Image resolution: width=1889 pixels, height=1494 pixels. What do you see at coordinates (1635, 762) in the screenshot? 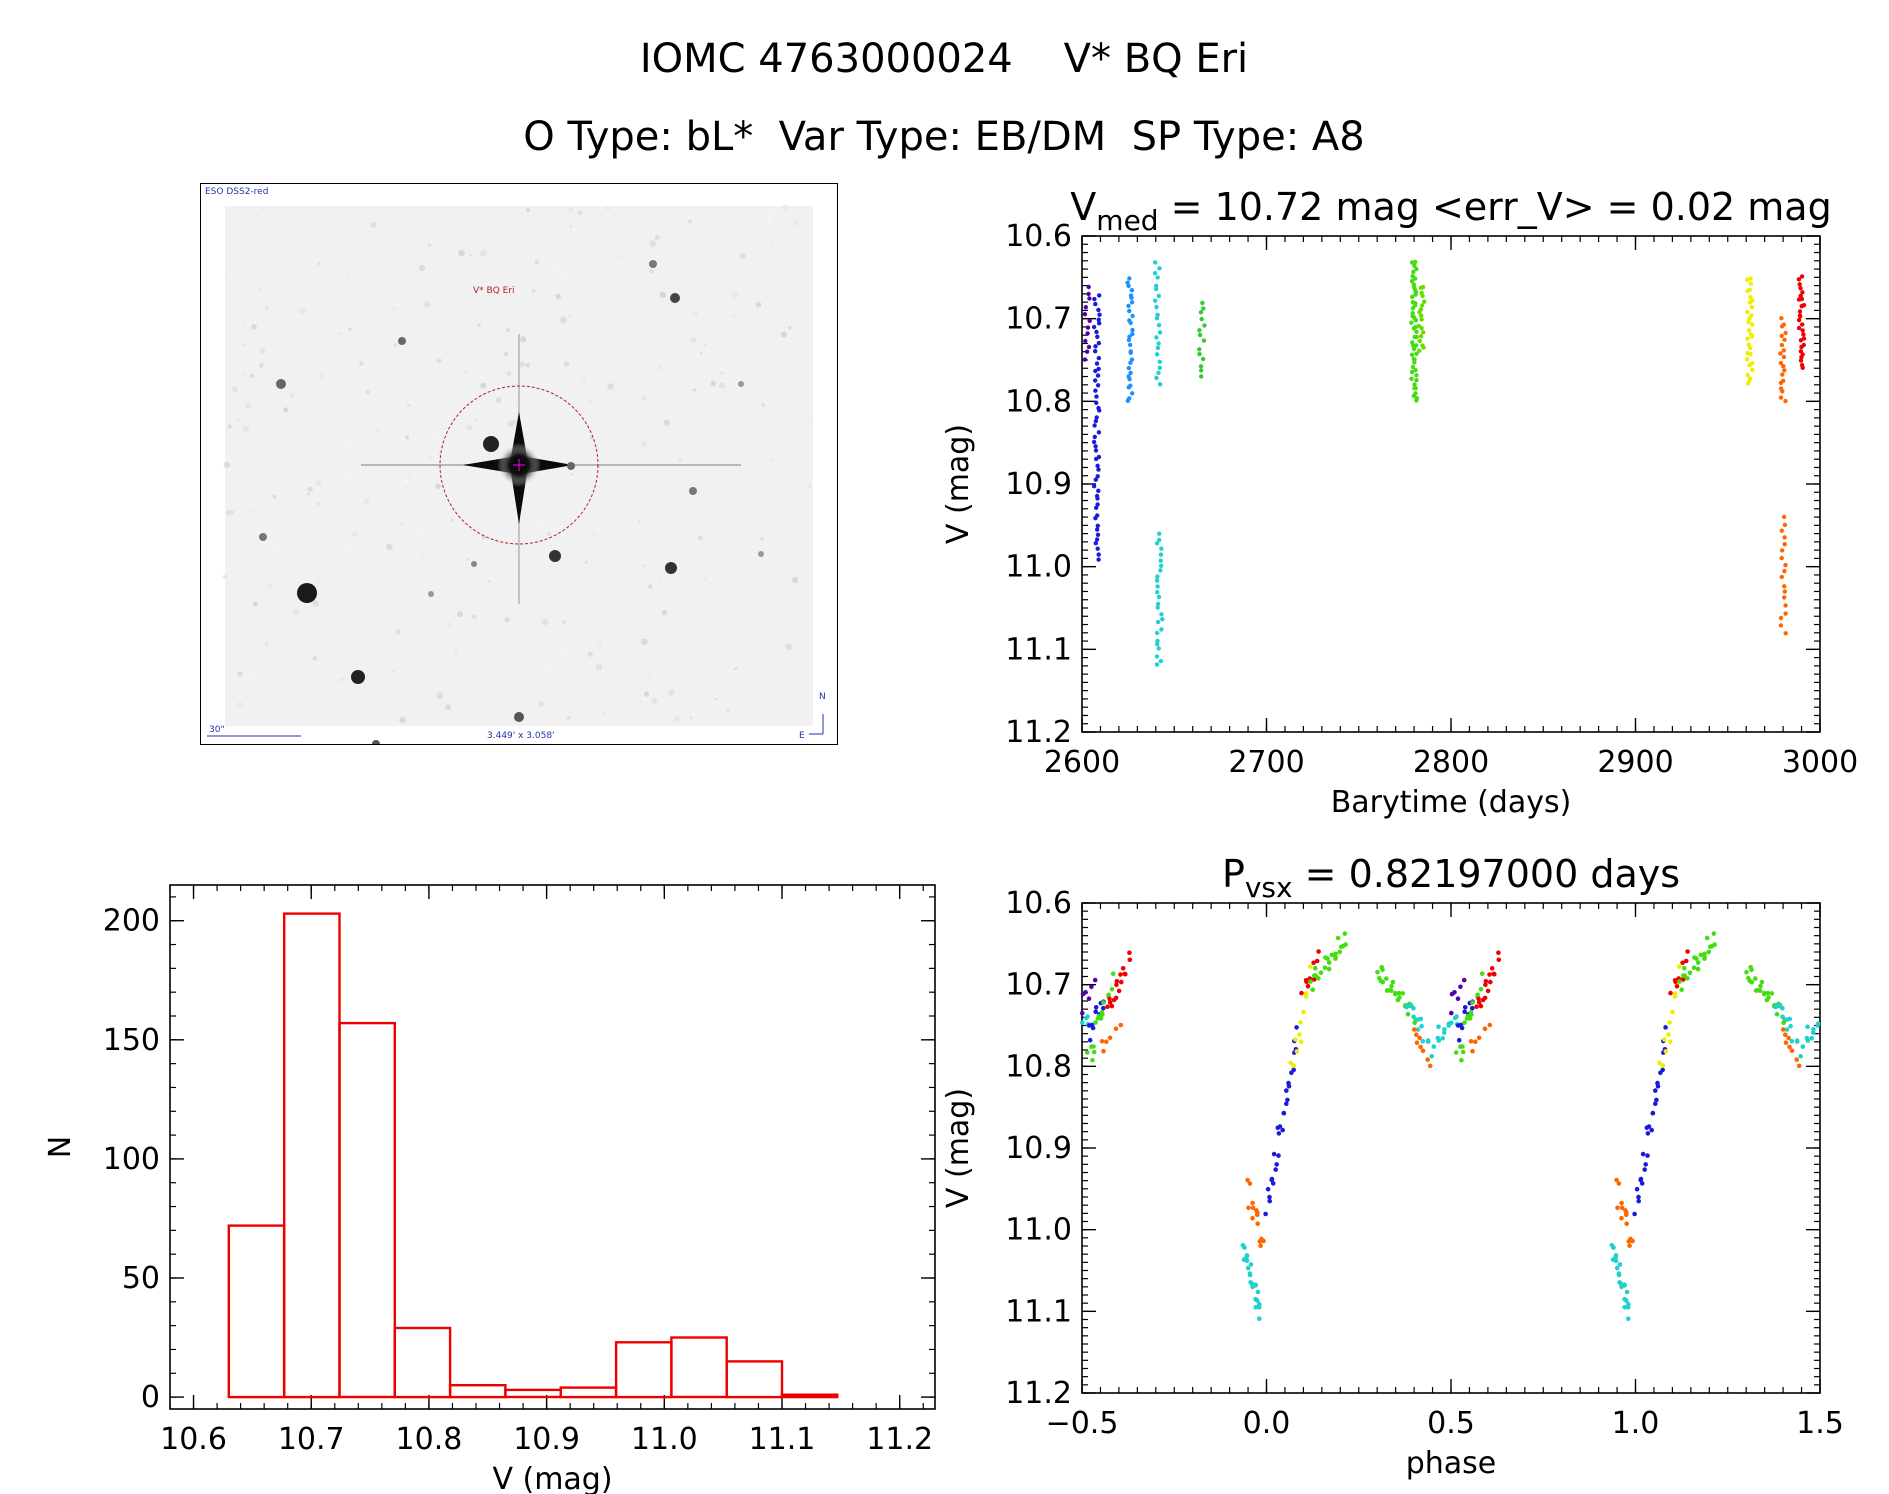
I see `x-tick-label: 2900` at bounding box center [1635, 762].